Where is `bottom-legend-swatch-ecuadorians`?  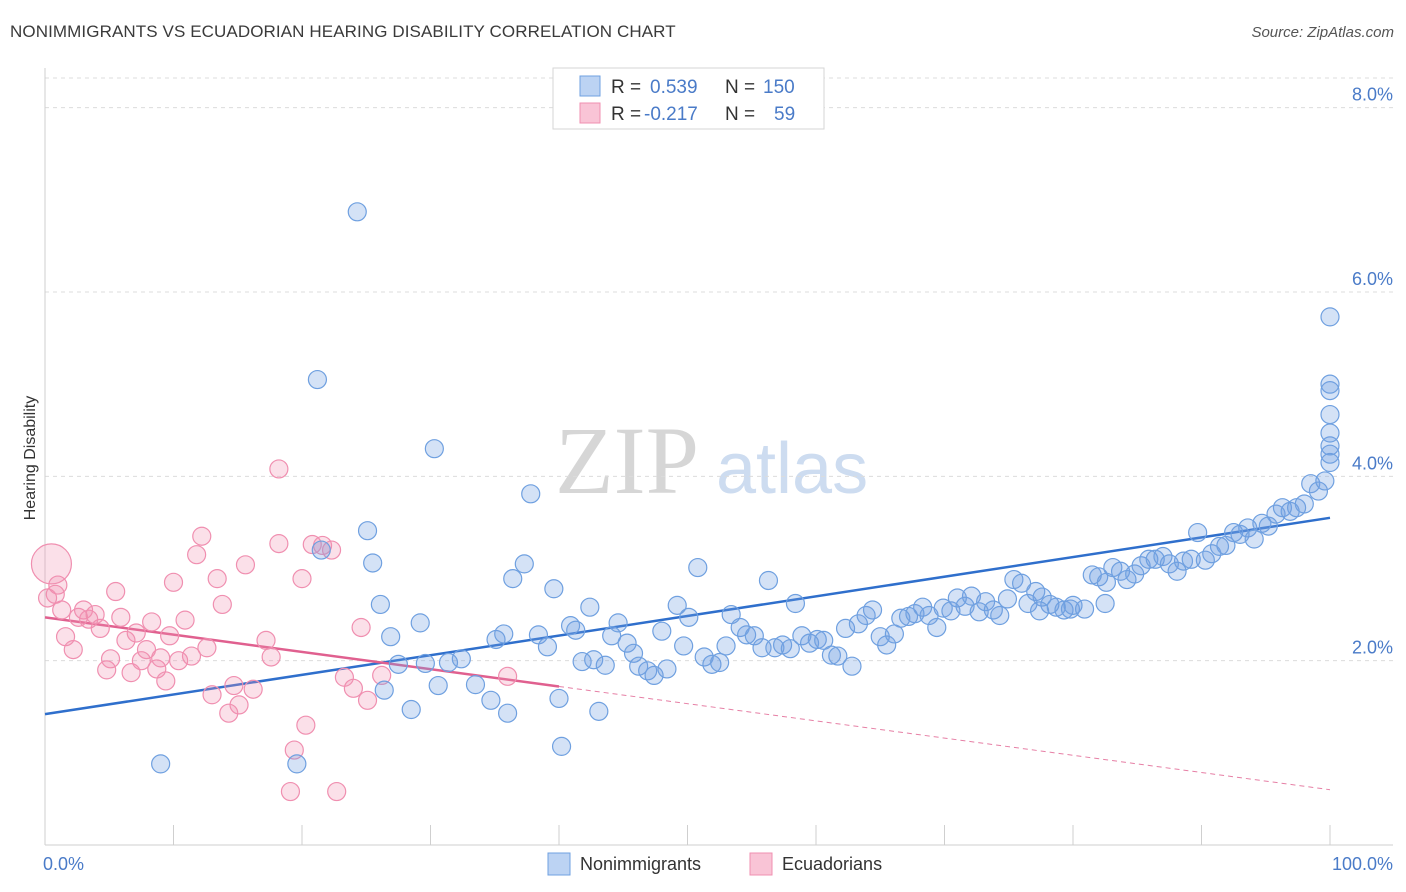 bottom-legend-swatch-ecuadorians is located at coordinates (761, 864).